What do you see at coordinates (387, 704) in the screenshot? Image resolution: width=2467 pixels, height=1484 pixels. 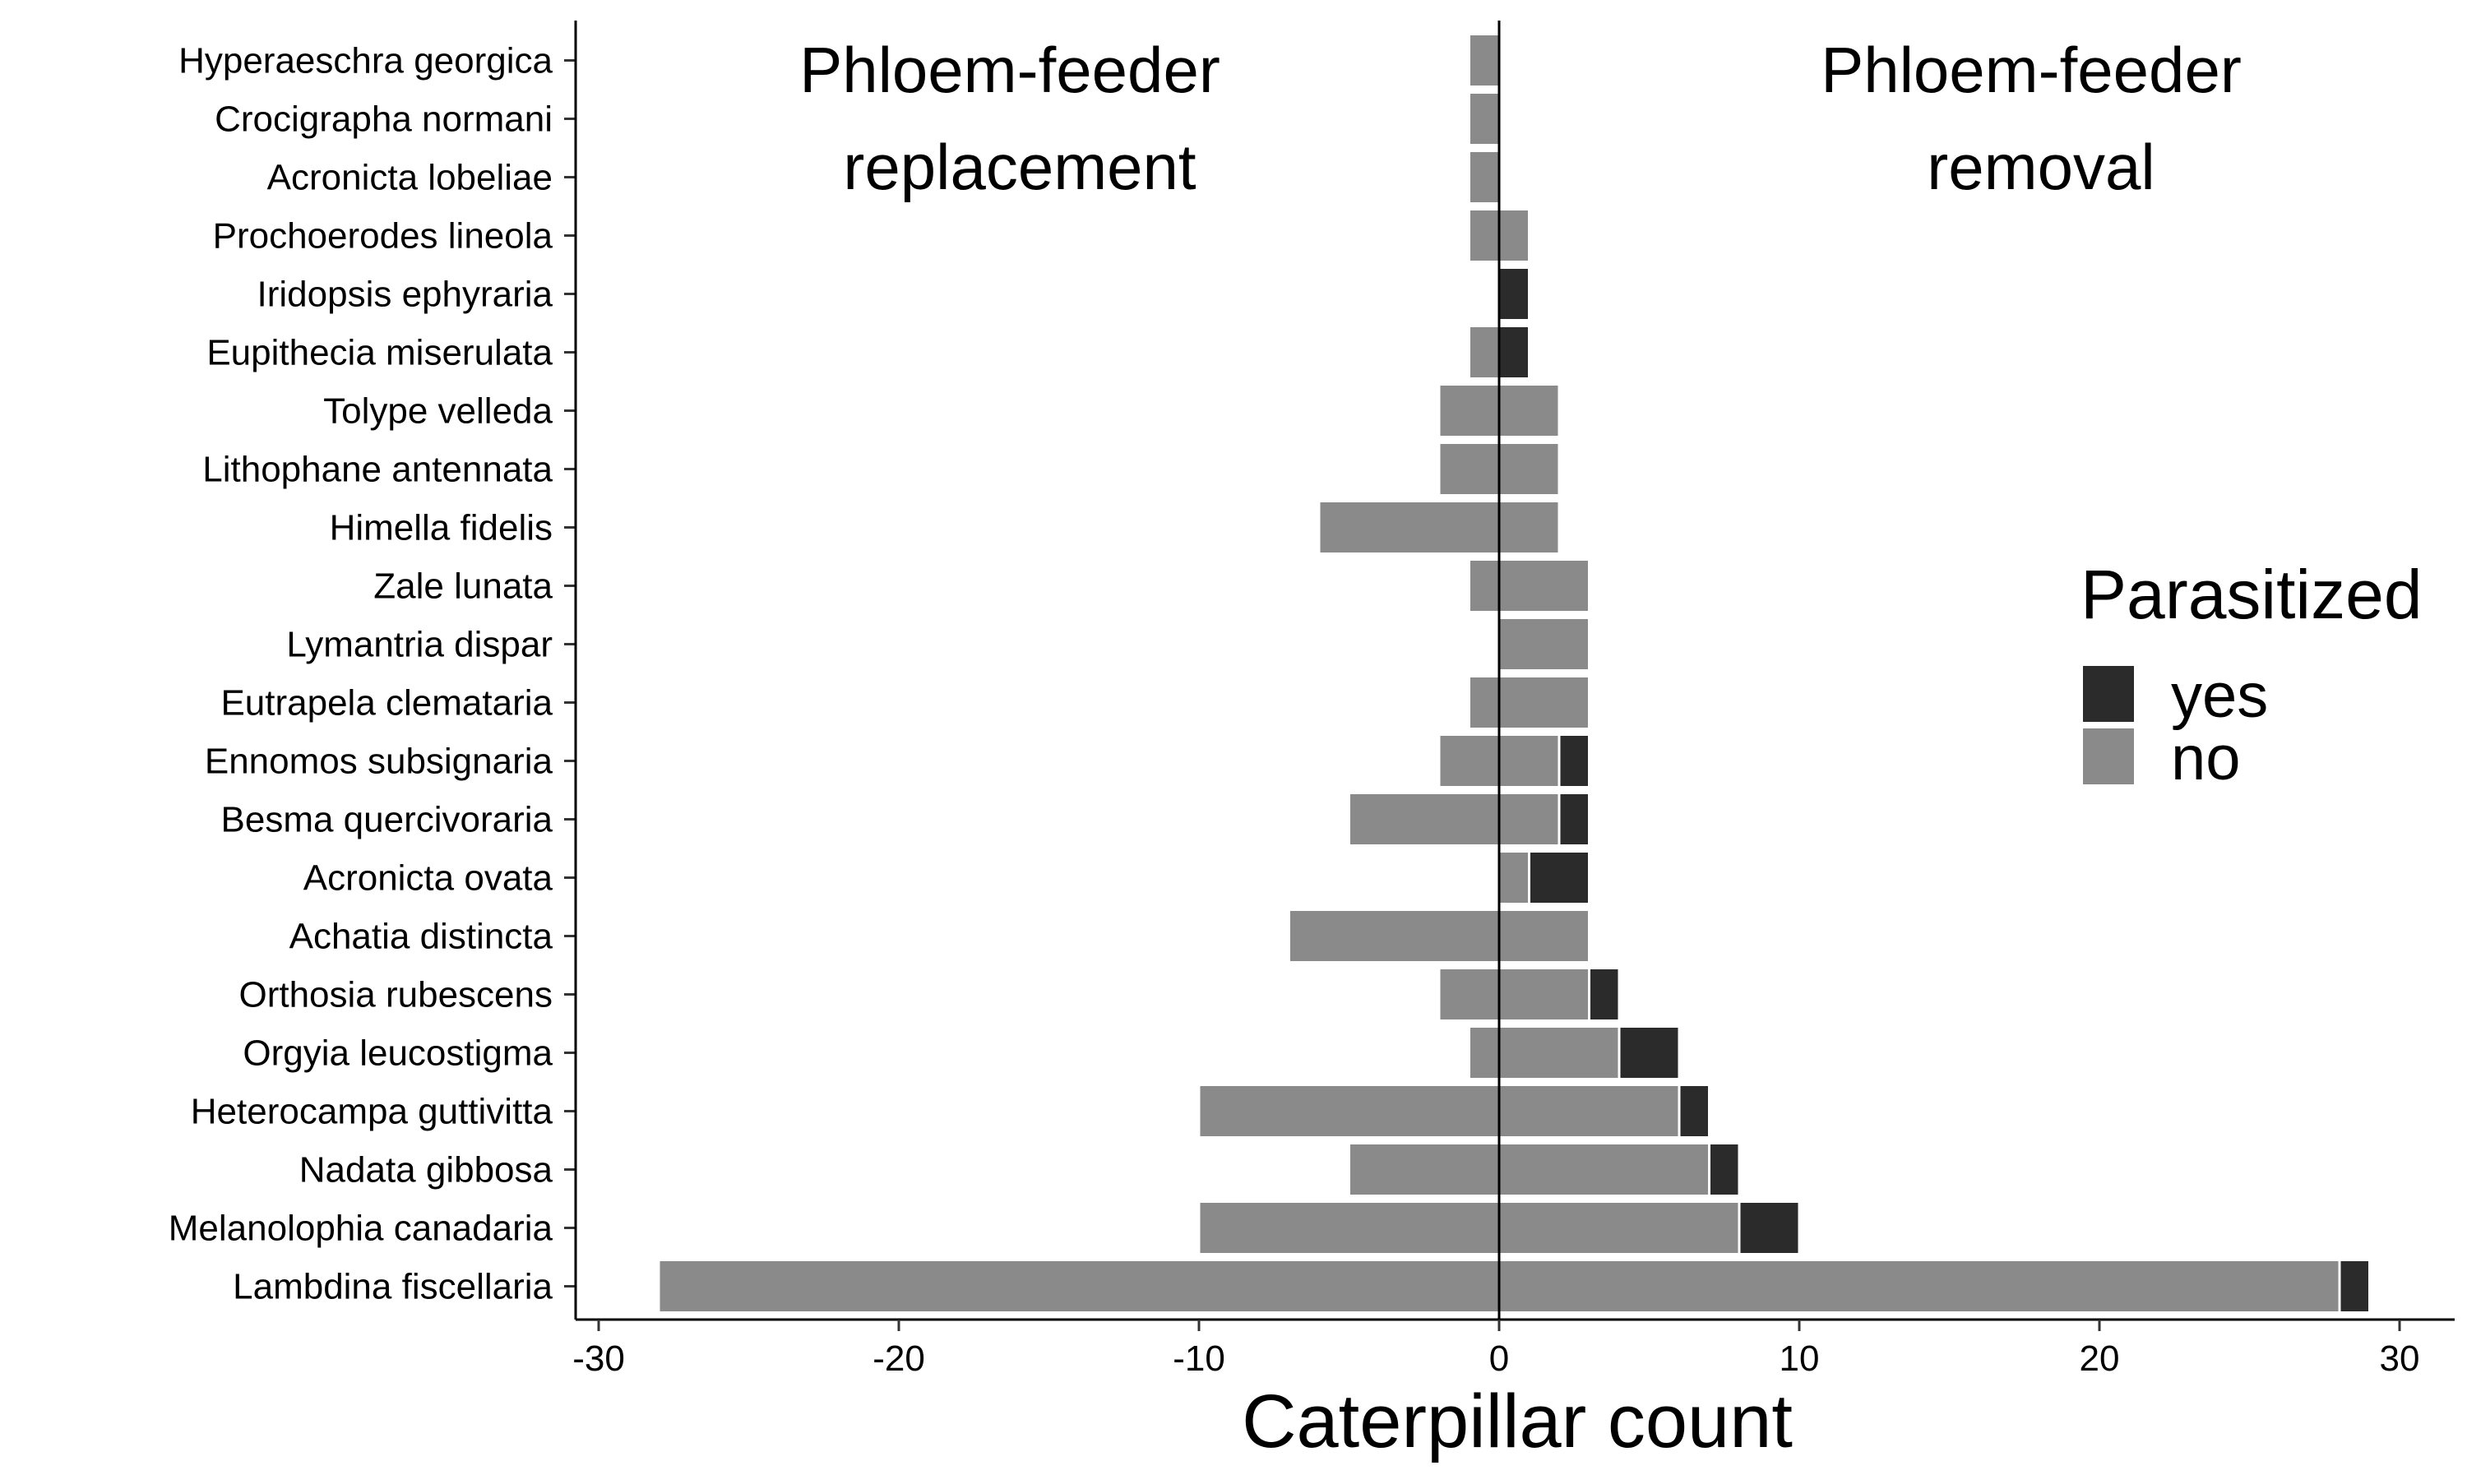 I see `category-label-eutrapela-clemataria: Eutrapela clemataria` at bounding box center [387, 704].